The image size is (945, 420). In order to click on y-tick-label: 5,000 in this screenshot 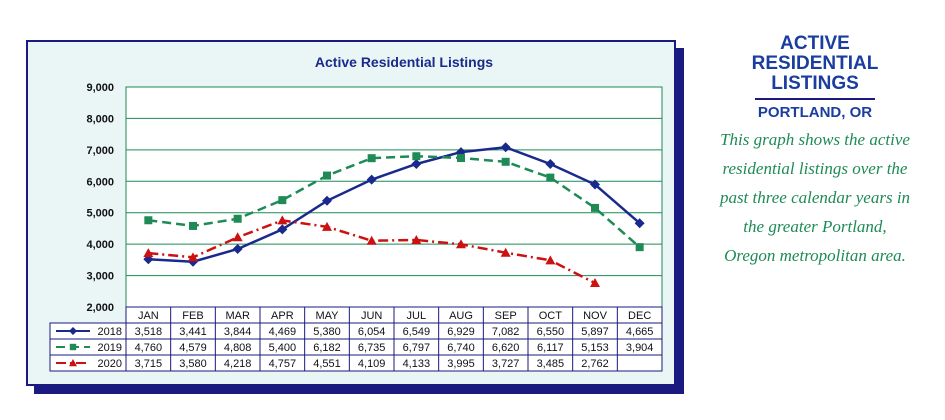, I will do `click(100, 214)`.